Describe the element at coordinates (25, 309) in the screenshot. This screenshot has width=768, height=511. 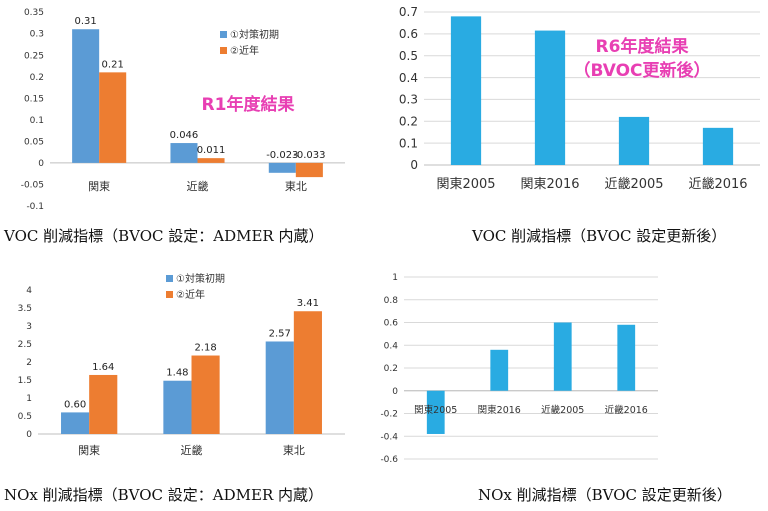
I see `y-tick-label: 3.5` at that location.